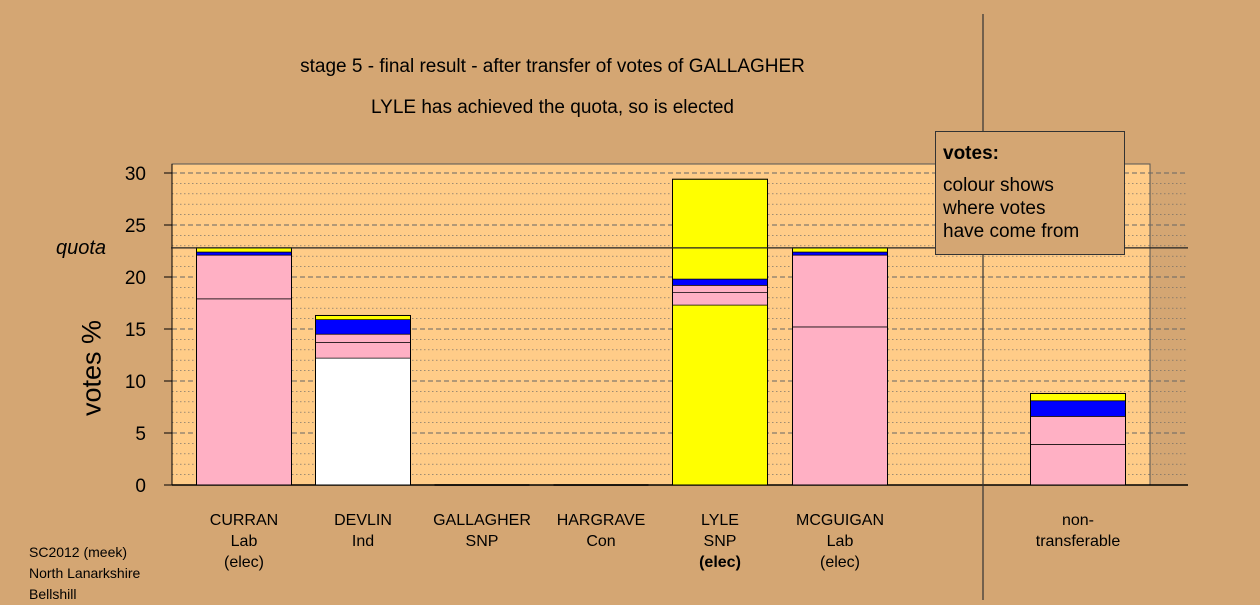  I want to click on legend-text-3: have come from, so click(1011, 231).